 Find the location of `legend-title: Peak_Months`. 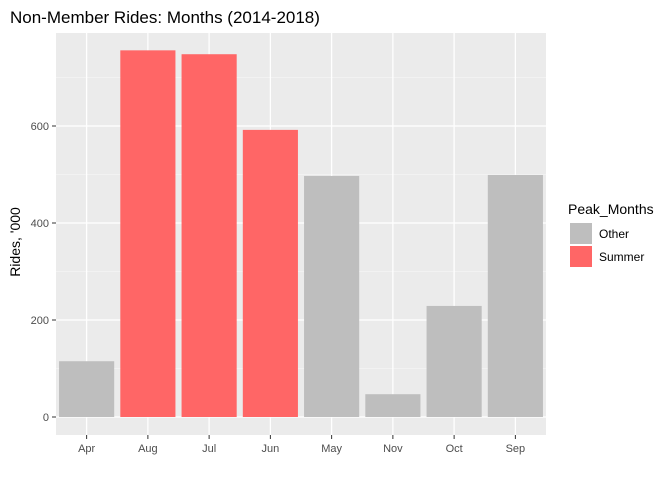

legend-title: Peak_Months is located at coordinates (611, 209).